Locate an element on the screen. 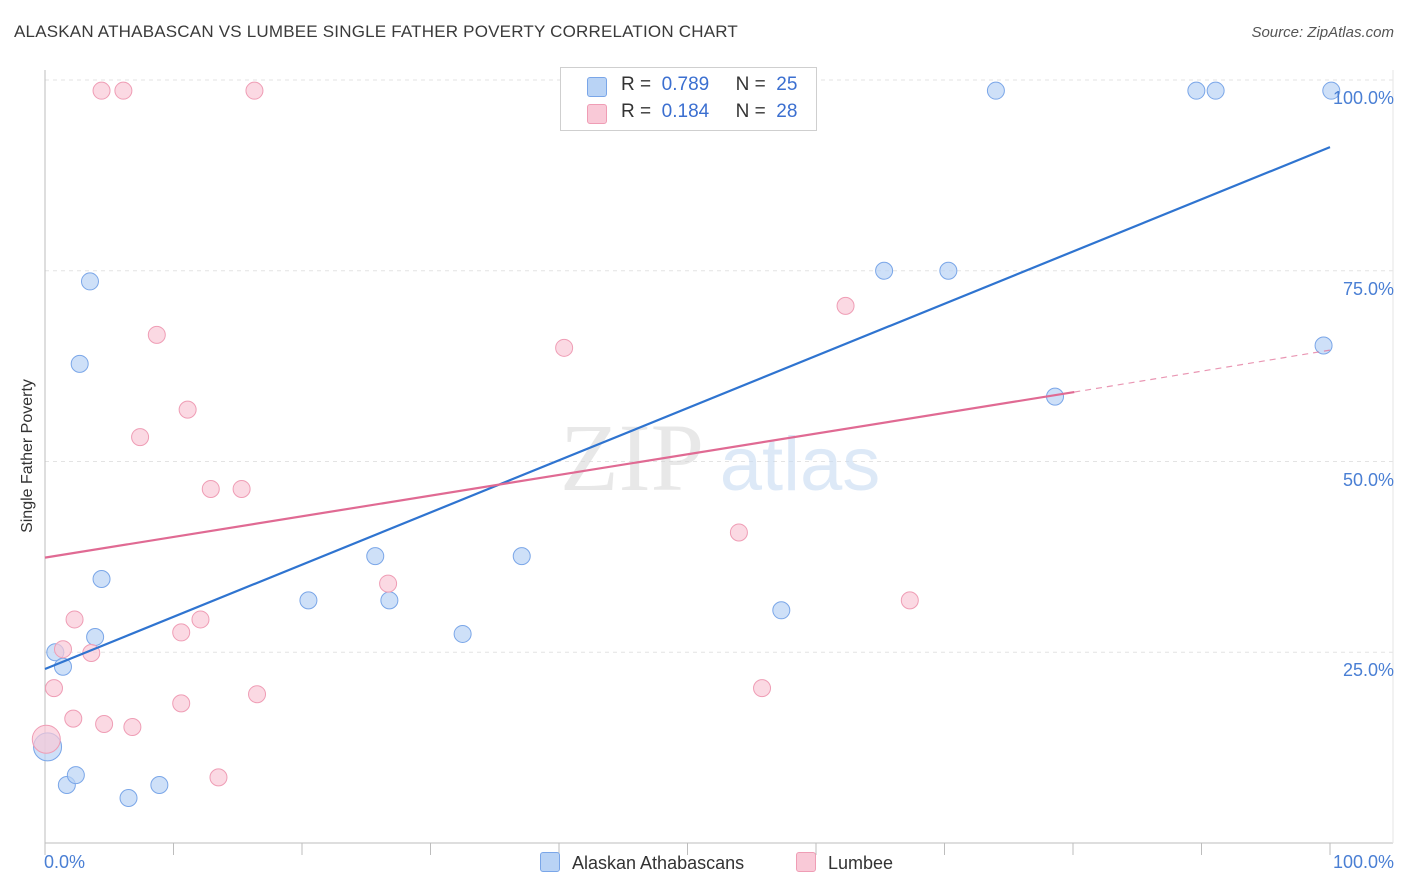 The image size is (1406, 892). legend-r-value-pink: 0.184 is located at coordinates (685, 111).